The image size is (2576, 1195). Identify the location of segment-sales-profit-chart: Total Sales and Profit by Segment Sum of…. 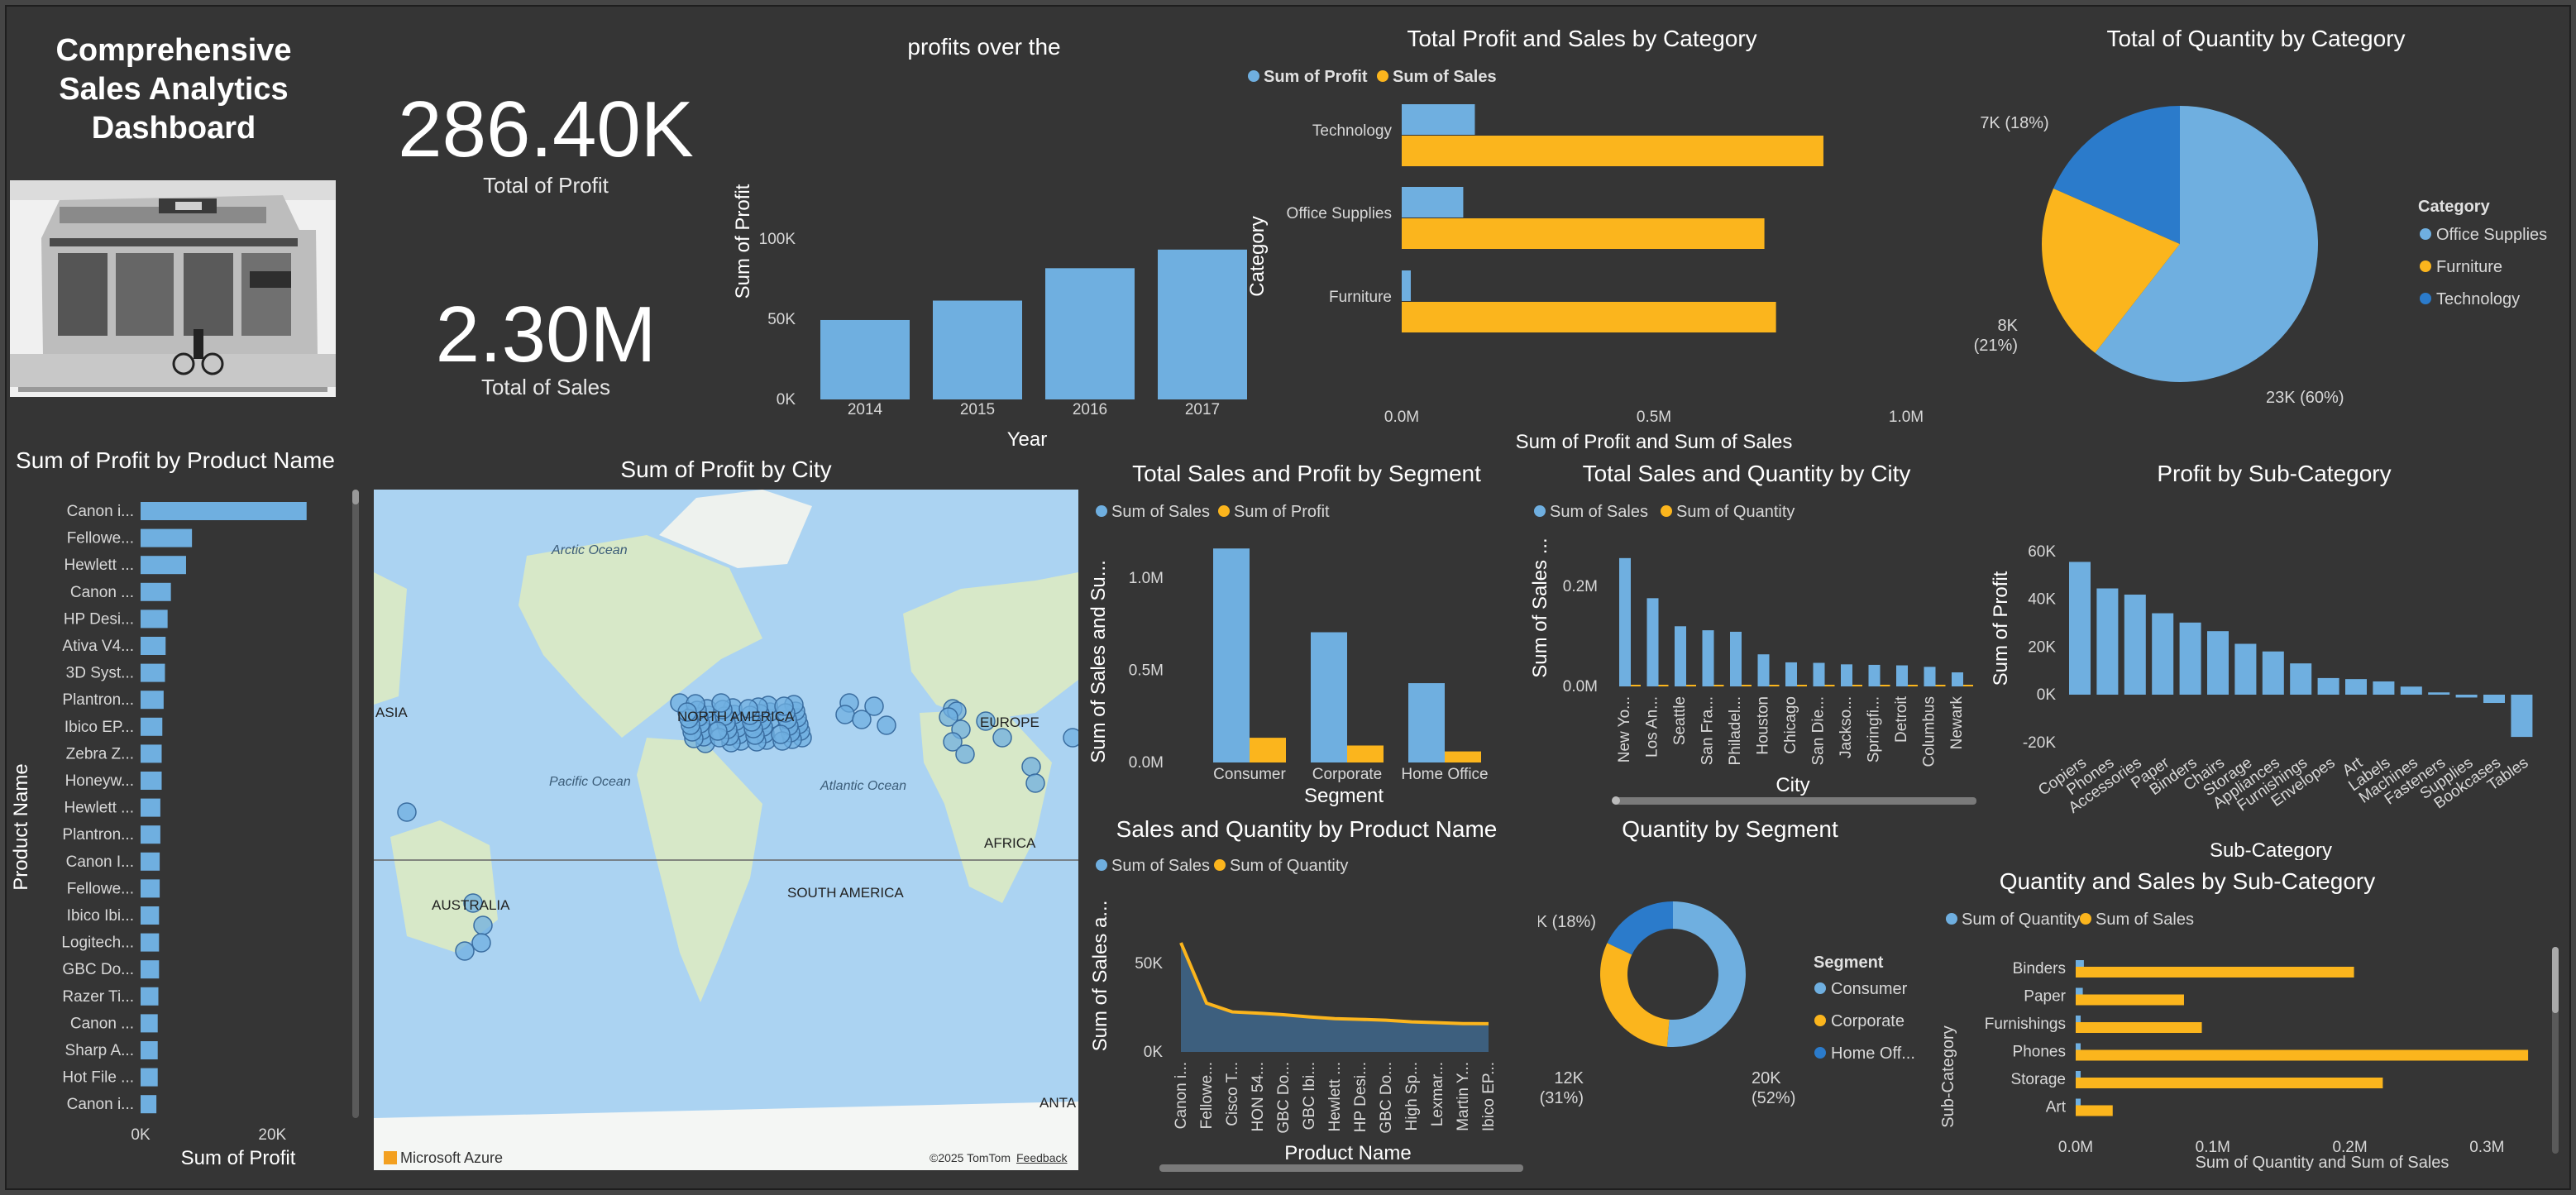
(1288, 634).